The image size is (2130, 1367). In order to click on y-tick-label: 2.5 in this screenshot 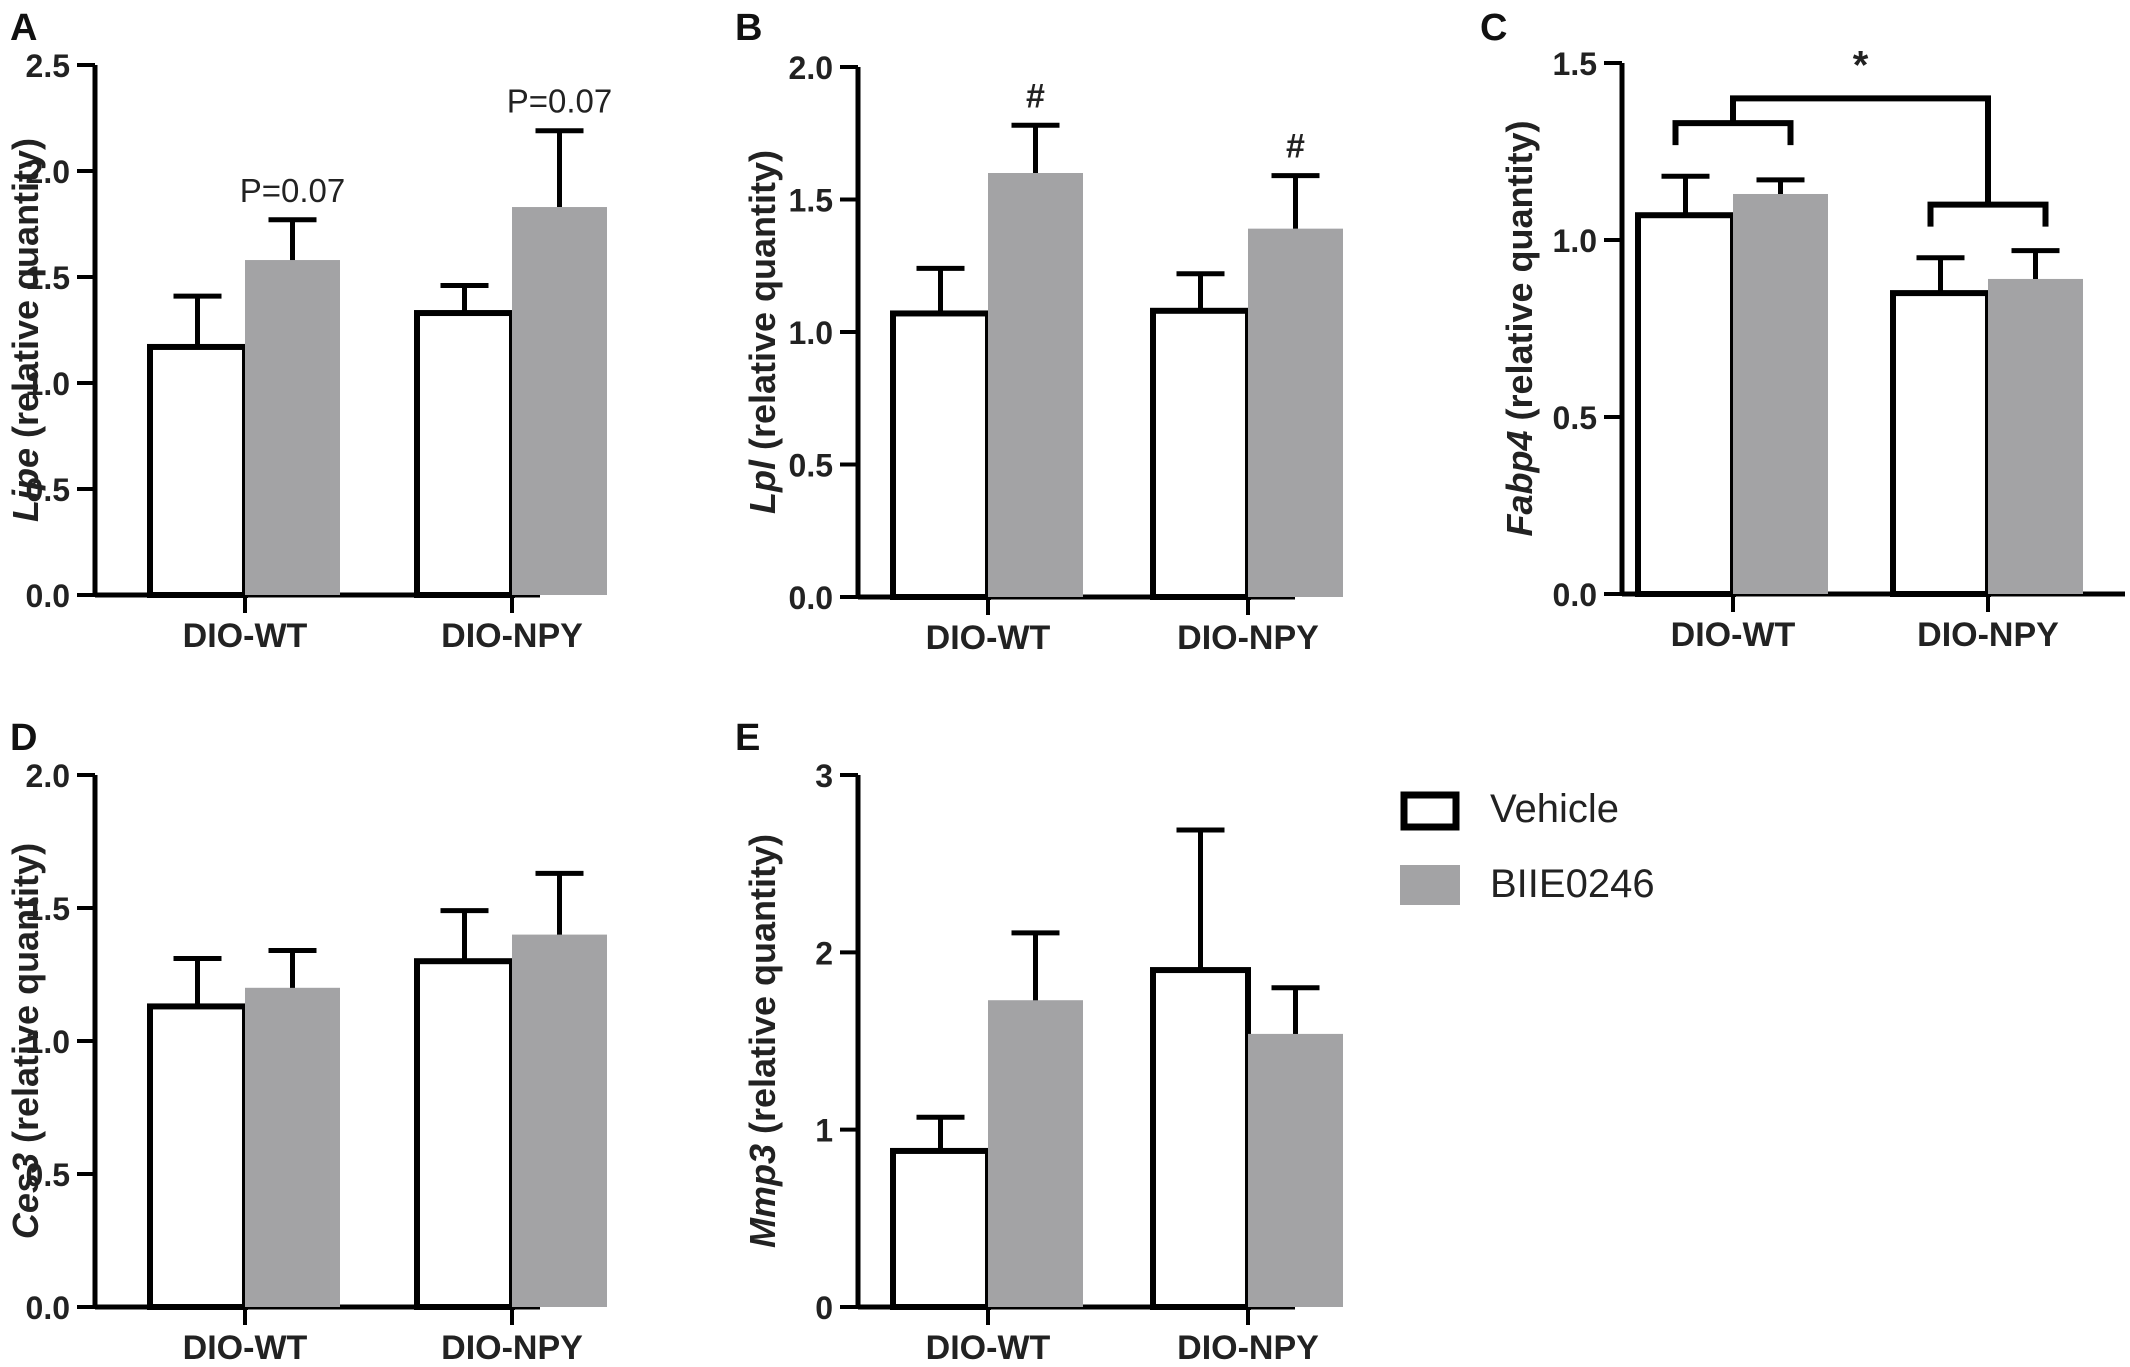, I will do `click(48, 66)`.